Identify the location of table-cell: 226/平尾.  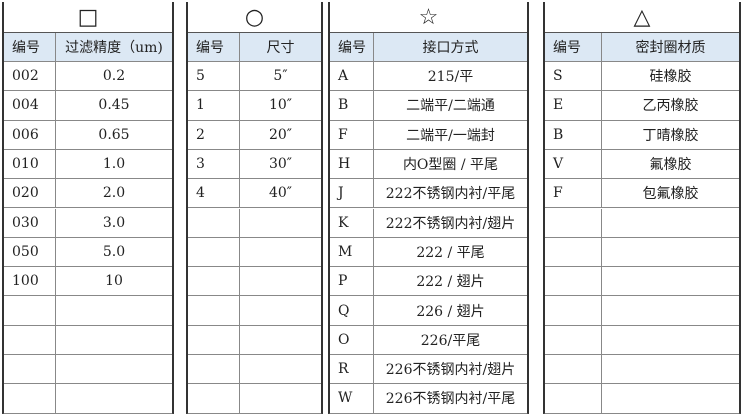
(450, 340).